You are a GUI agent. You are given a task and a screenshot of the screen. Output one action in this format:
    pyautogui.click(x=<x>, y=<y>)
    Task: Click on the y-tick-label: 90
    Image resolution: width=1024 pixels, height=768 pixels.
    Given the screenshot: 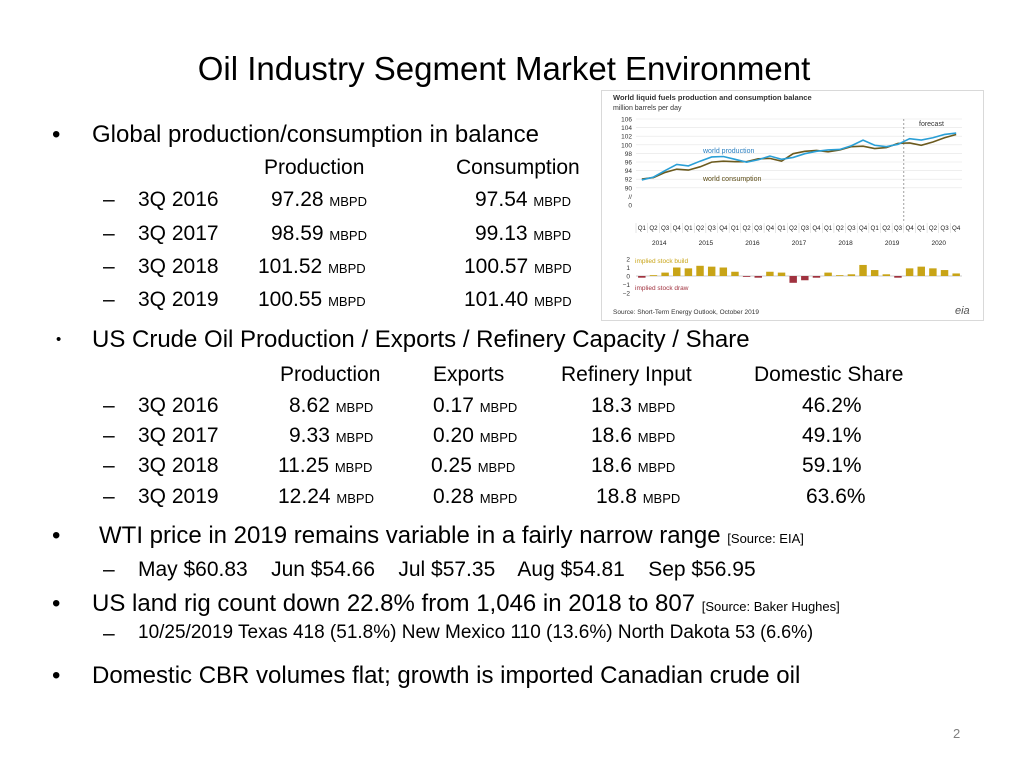 What is the action you would take?
    pyautogui.click(x=629, y=188)
    